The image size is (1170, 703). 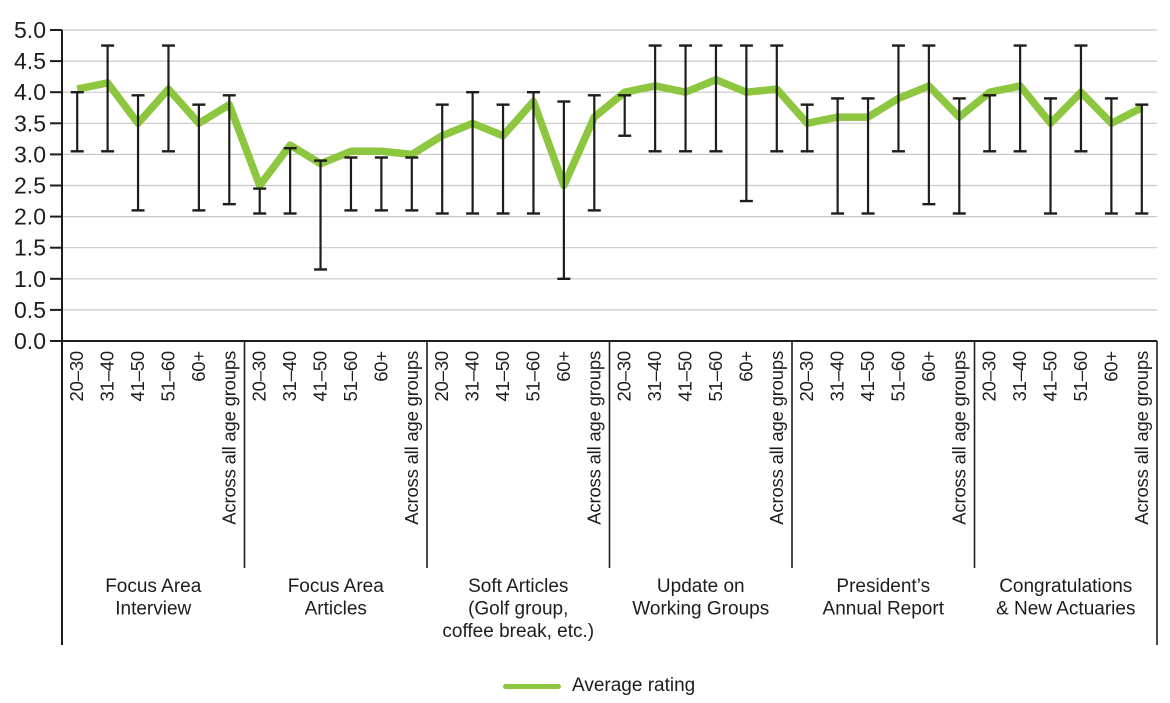 What do you see at coordinates (701, 586) in the screenshot?
I see `section-label: Update on` at bounding box center [701, 586].